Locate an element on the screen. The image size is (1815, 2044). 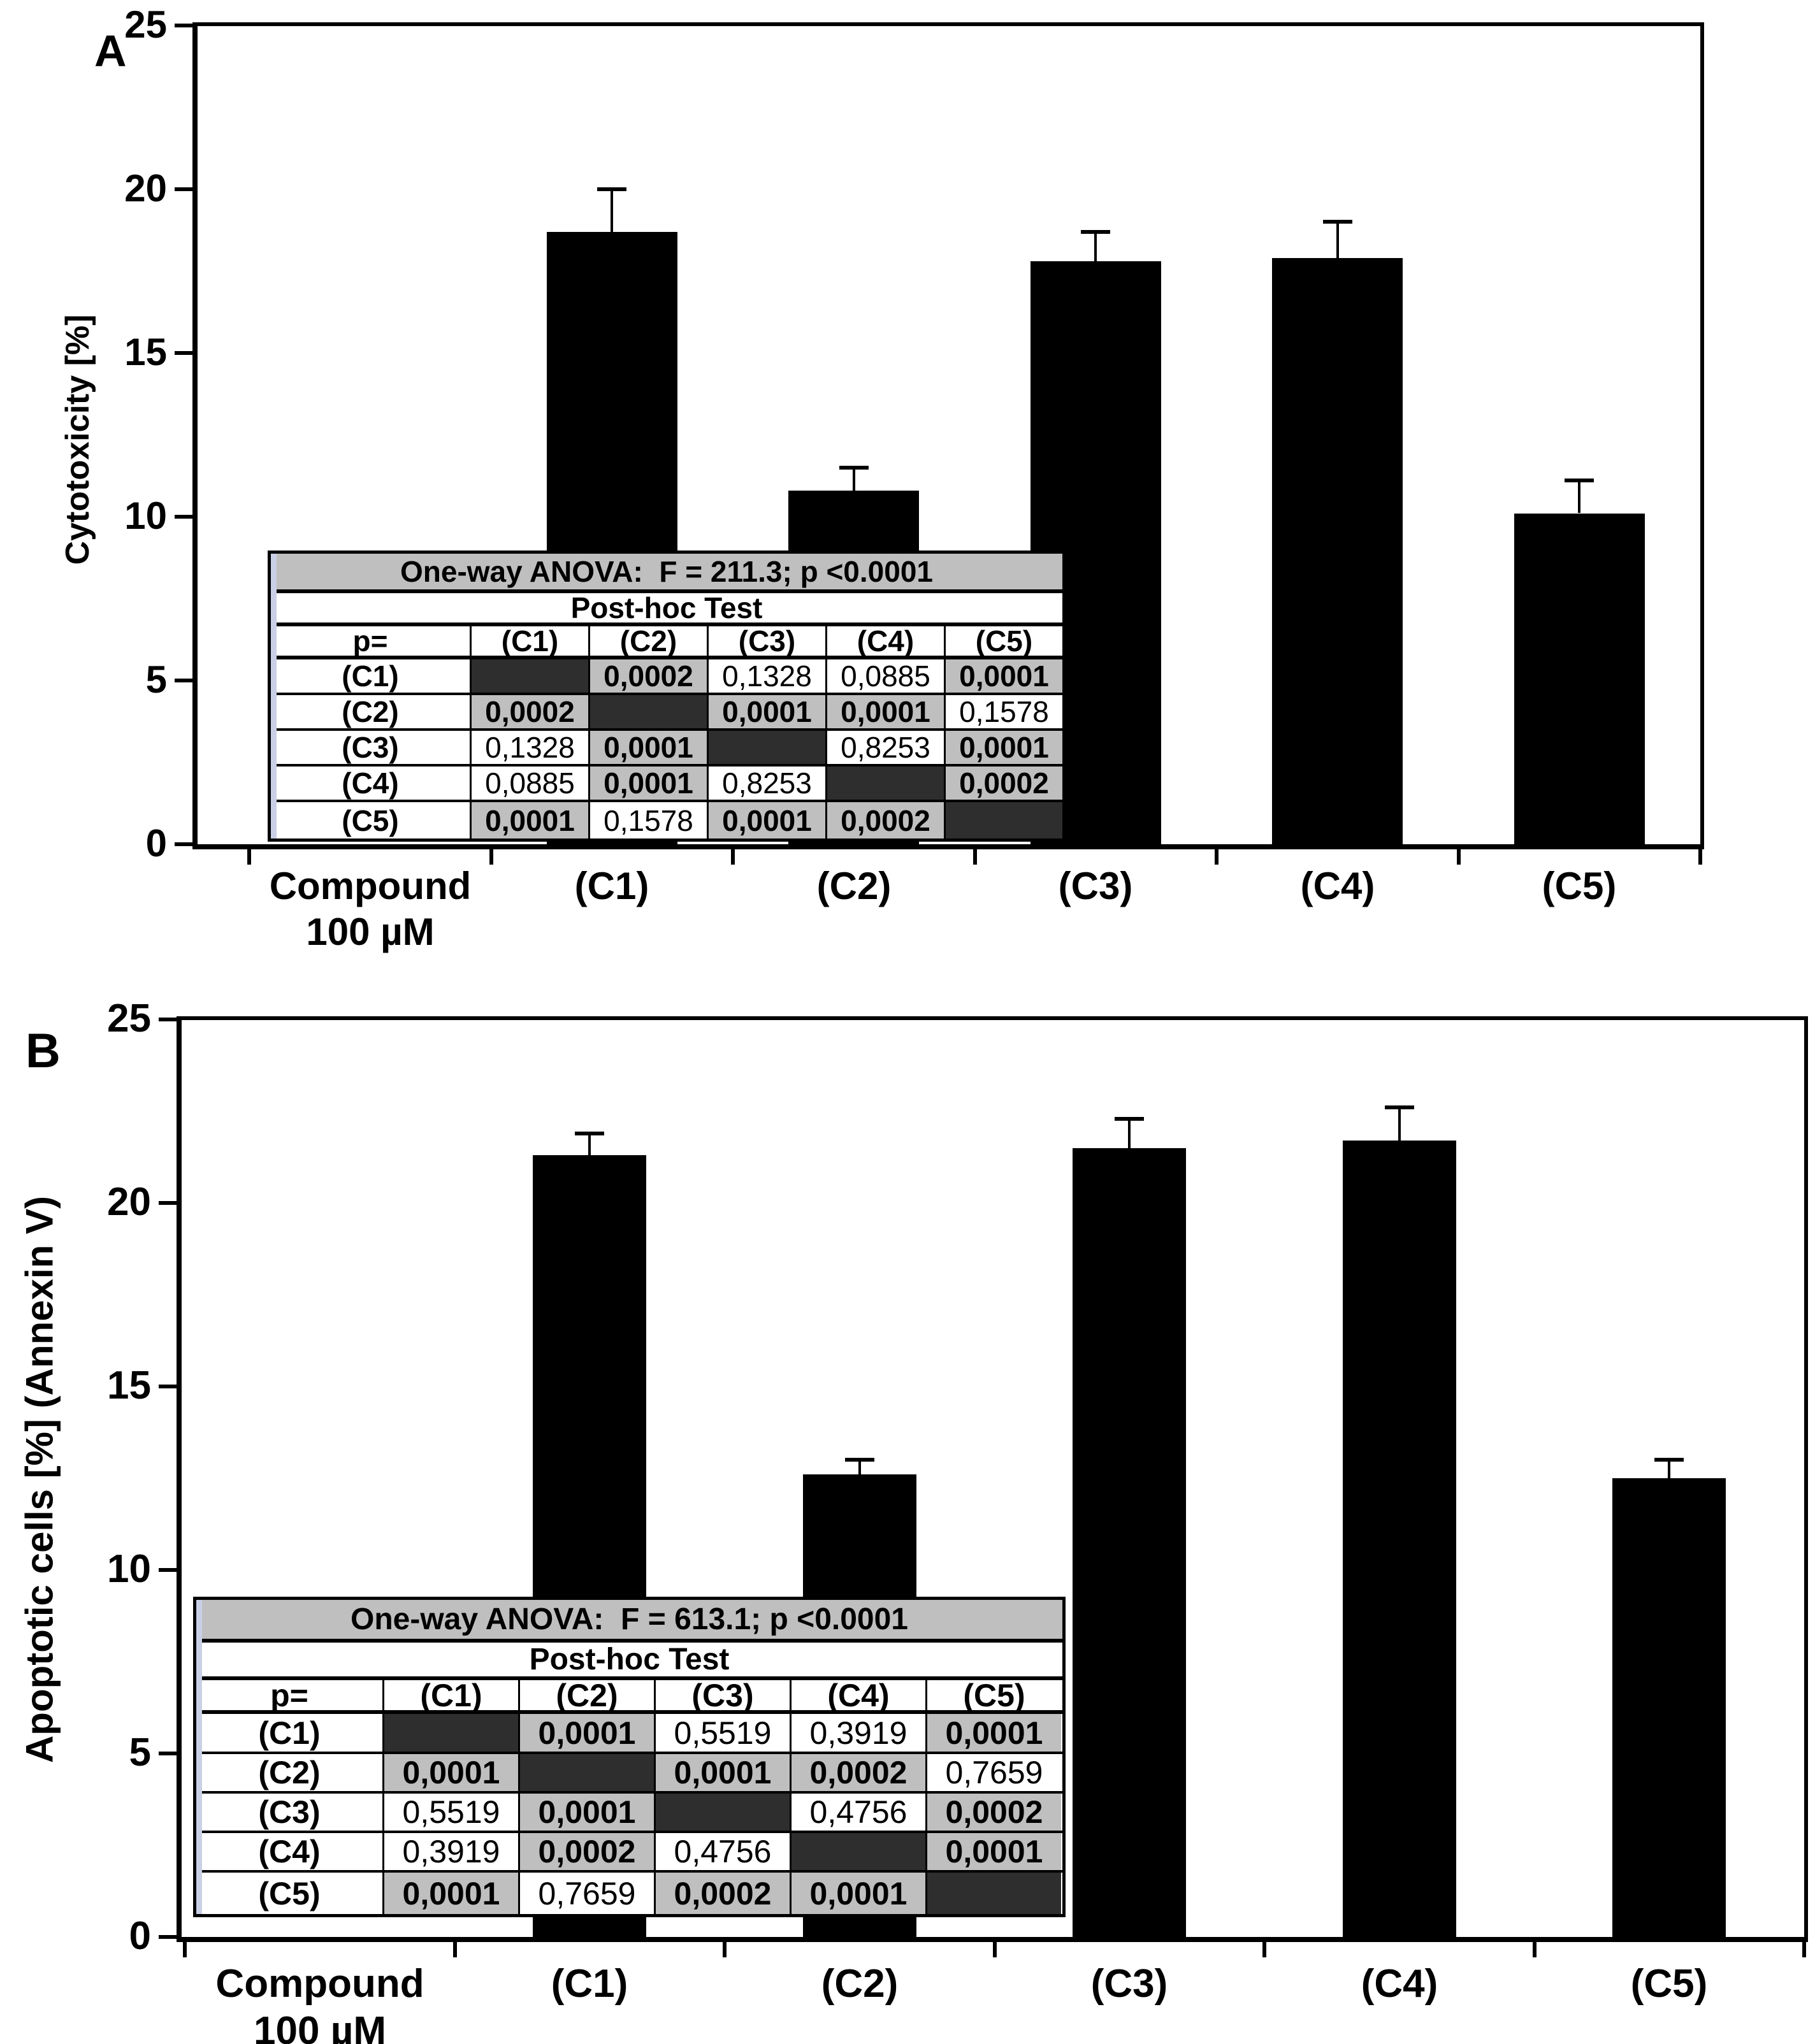
anova-title-row: One-way ANOVA: F = 211.3; p <0.0001 is located at coordinates (666, 573).